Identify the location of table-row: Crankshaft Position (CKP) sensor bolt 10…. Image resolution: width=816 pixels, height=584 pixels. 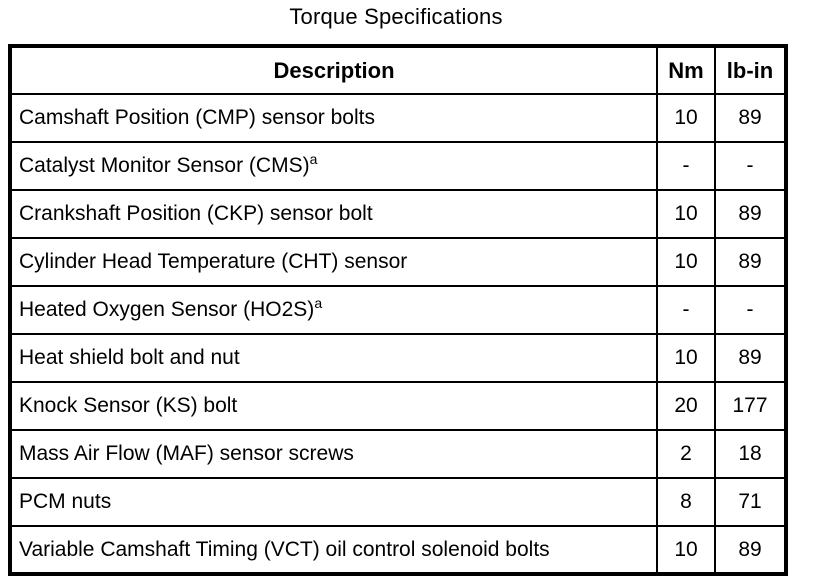
(398, 214).